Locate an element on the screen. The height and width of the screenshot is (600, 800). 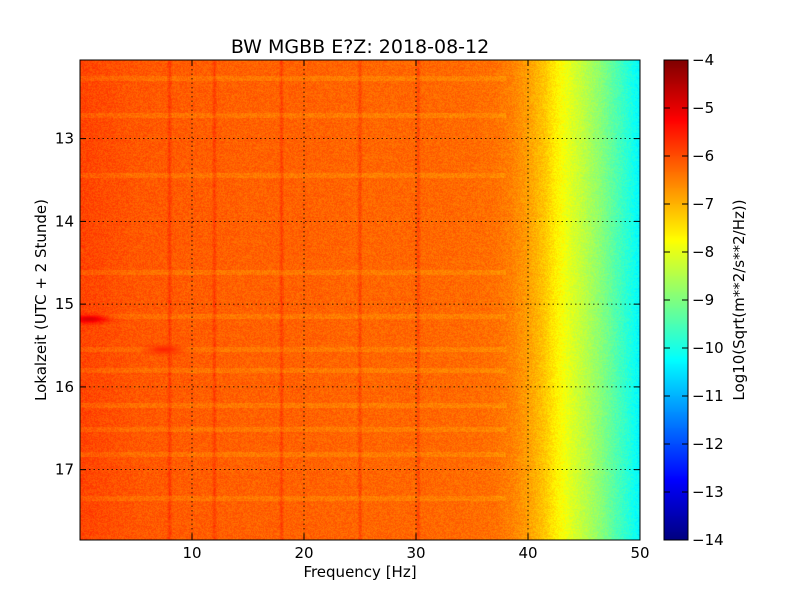
chart-title: BW MGBB E?Z: 2018-08-12 is located at coordinates (360, 47).